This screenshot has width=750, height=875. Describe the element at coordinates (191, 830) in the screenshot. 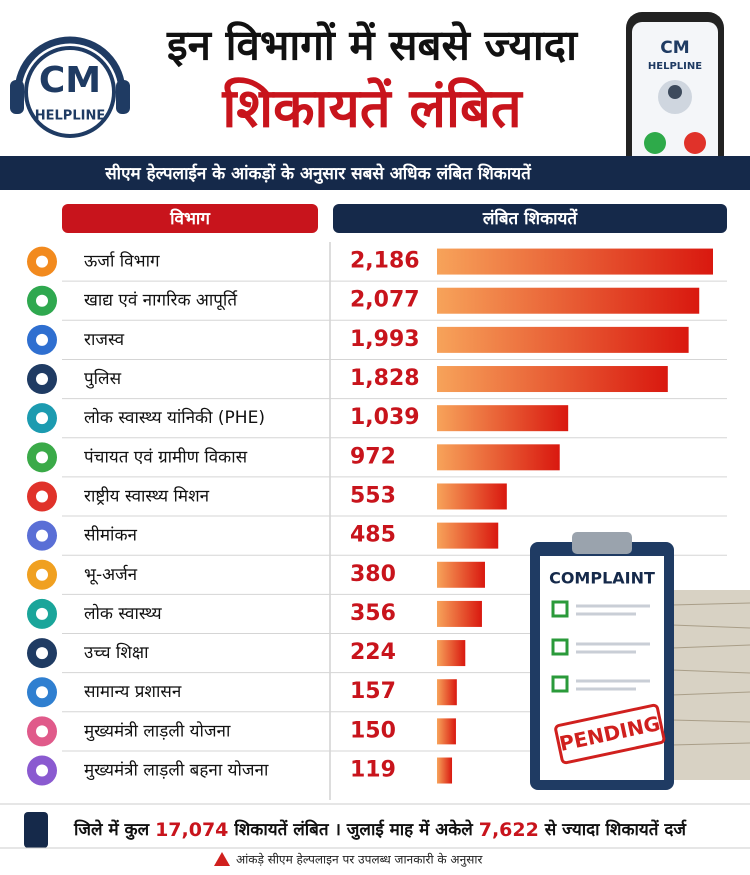

I see `footer-number: 17,074` at that location.